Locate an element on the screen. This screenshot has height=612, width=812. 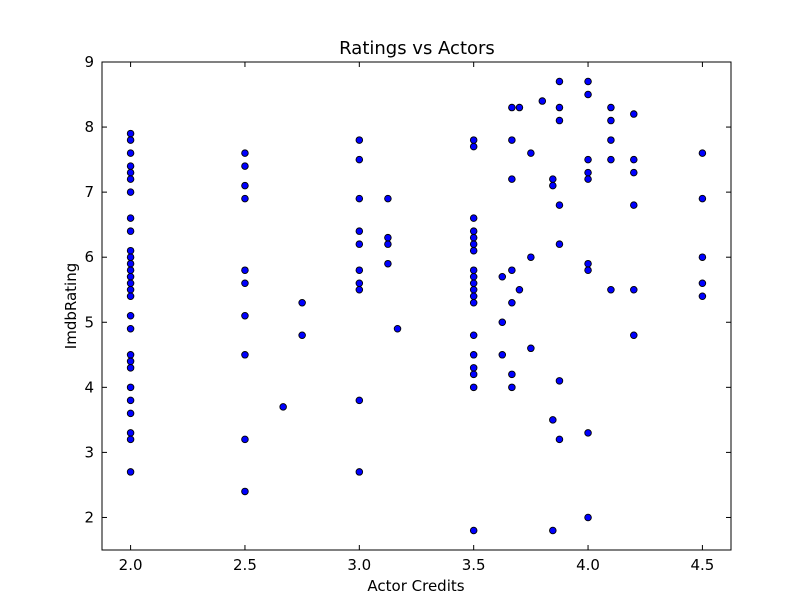
x-tick-label: 2.0 is located at coordinates (131, 565).